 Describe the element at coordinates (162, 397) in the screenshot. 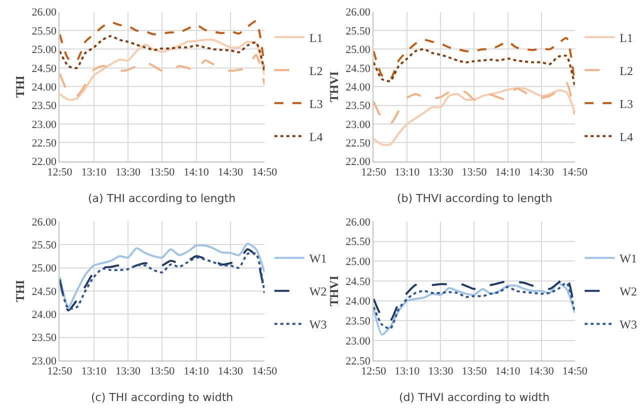

I see `text: (c) THI according to width` at that location.